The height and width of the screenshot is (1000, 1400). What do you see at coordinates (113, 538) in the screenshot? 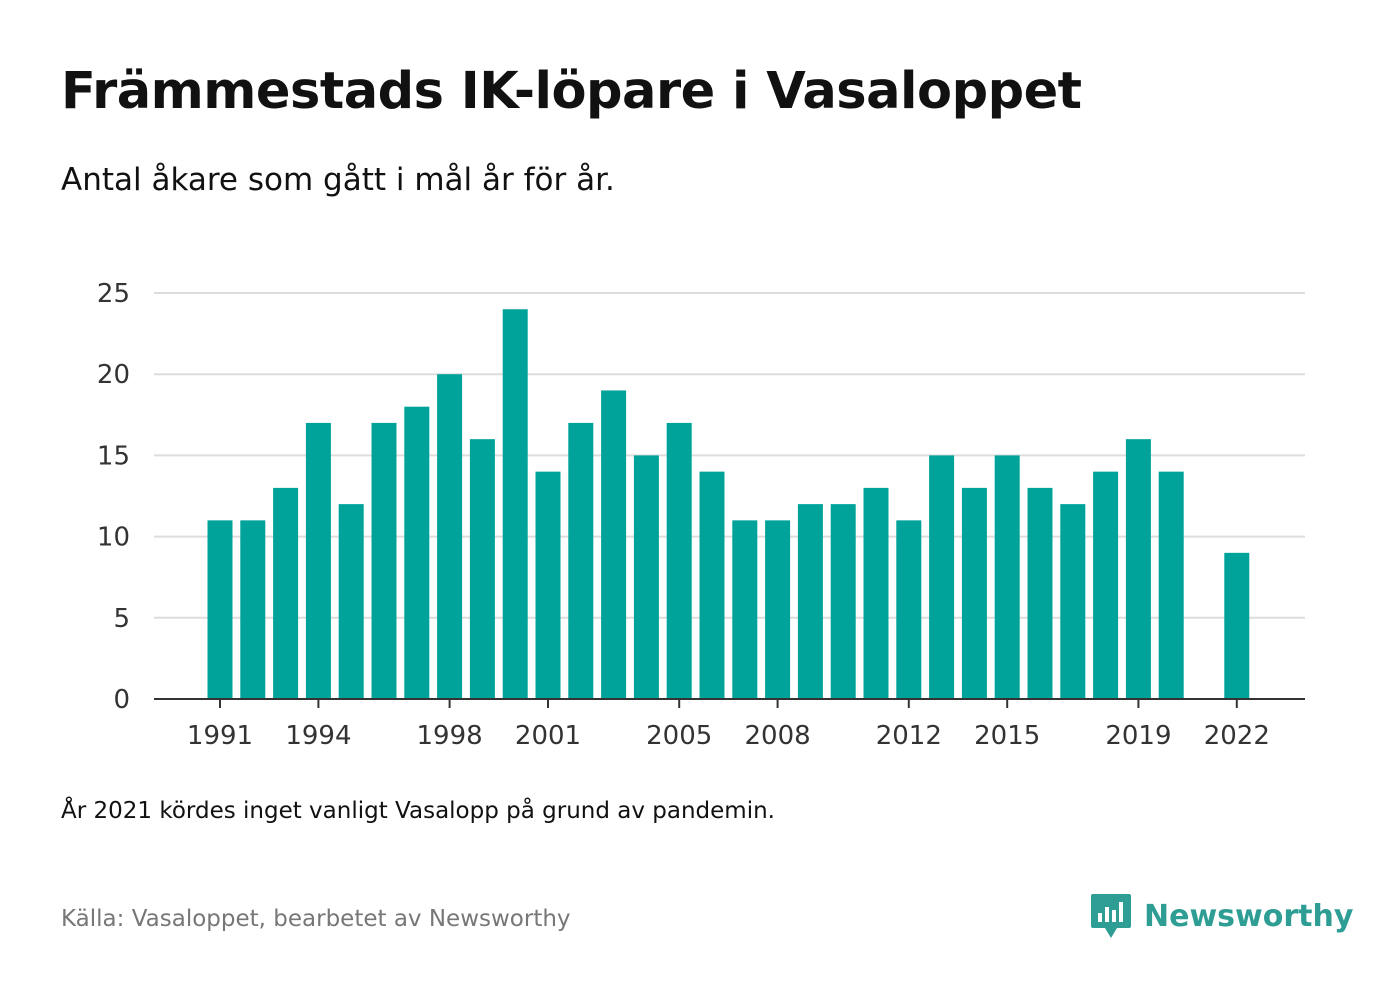
I see `y-tick-label: 10` at bounding box center [113, 538].